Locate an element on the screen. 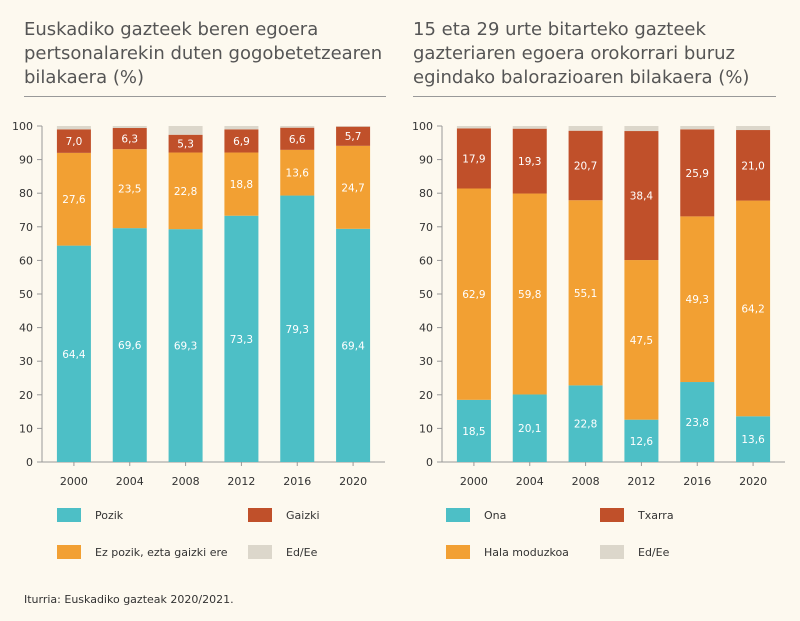 Image resolution: width=800 pixels, height=621 pixels. legend-label: Pozik is located at coordinates (109, 515).